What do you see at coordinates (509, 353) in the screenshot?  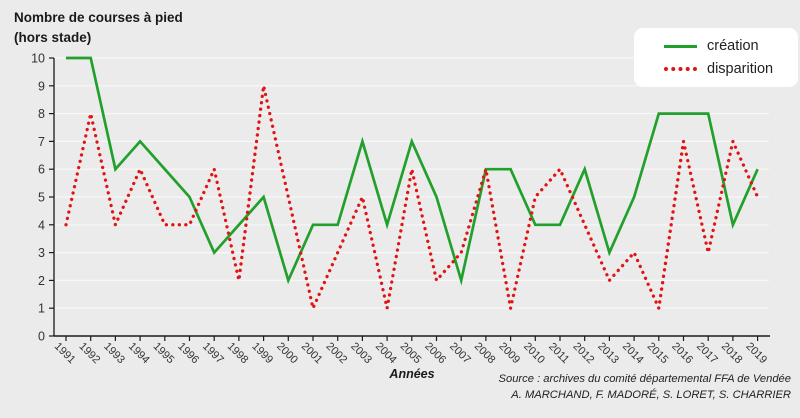 I see `x-tick-label-2009: 2009` at bounding box center [509, 353].